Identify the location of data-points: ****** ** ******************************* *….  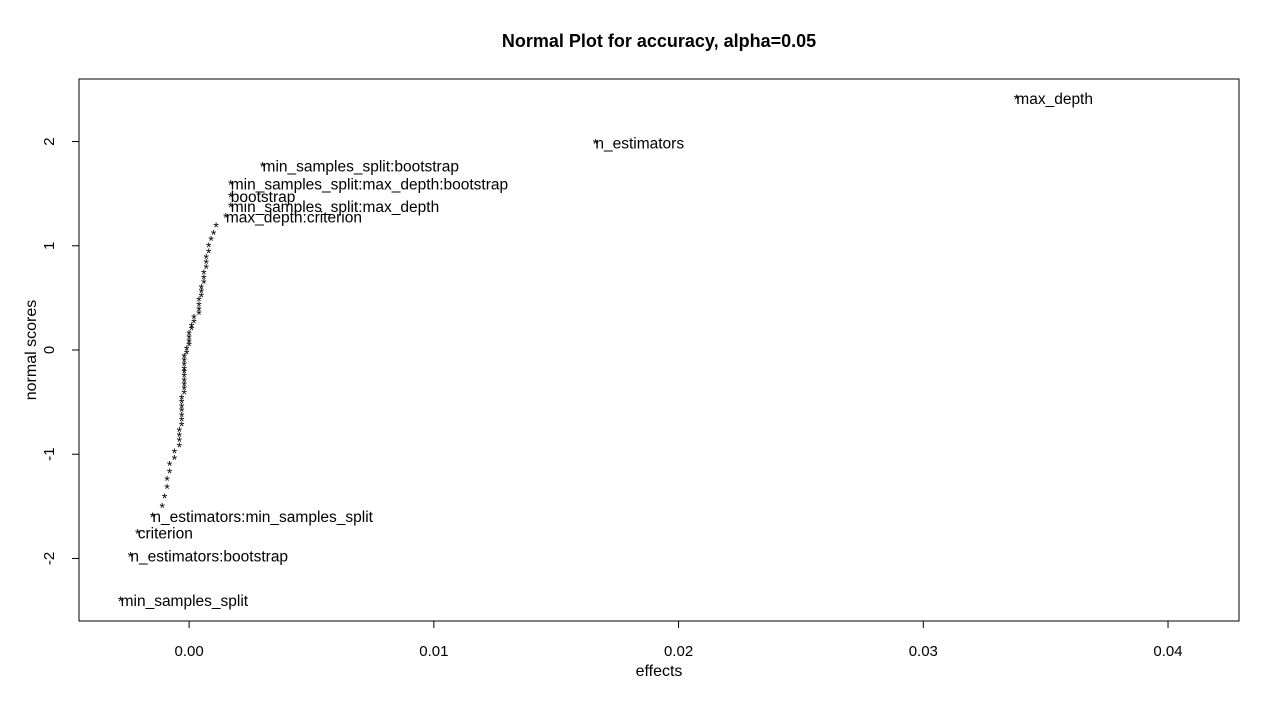
(189, 367).